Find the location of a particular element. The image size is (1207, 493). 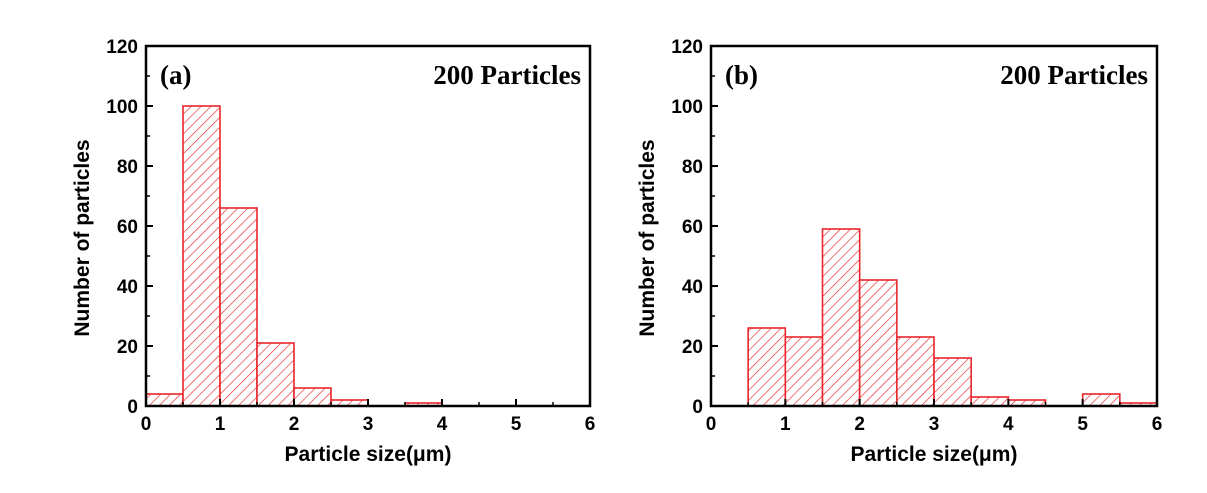

panel-label: (b) is located at coordinates (741, 75).